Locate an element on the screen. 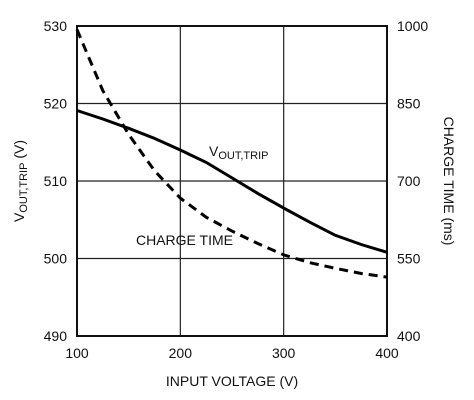 The image size is (474, 400). right-y-tick-label-400: 400 is located at coordinates (409, 336).